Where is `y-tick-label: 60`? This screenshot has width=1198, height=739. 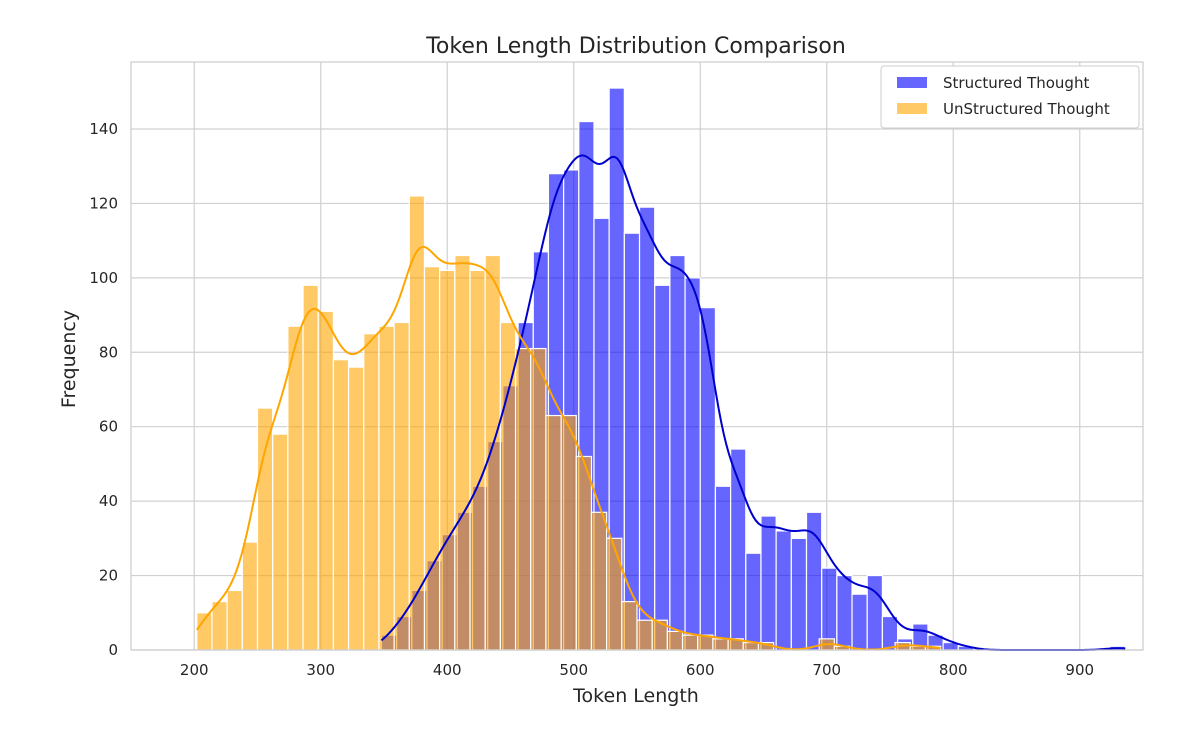 y-tick-label: 60 is located at coordinates (108, 427).